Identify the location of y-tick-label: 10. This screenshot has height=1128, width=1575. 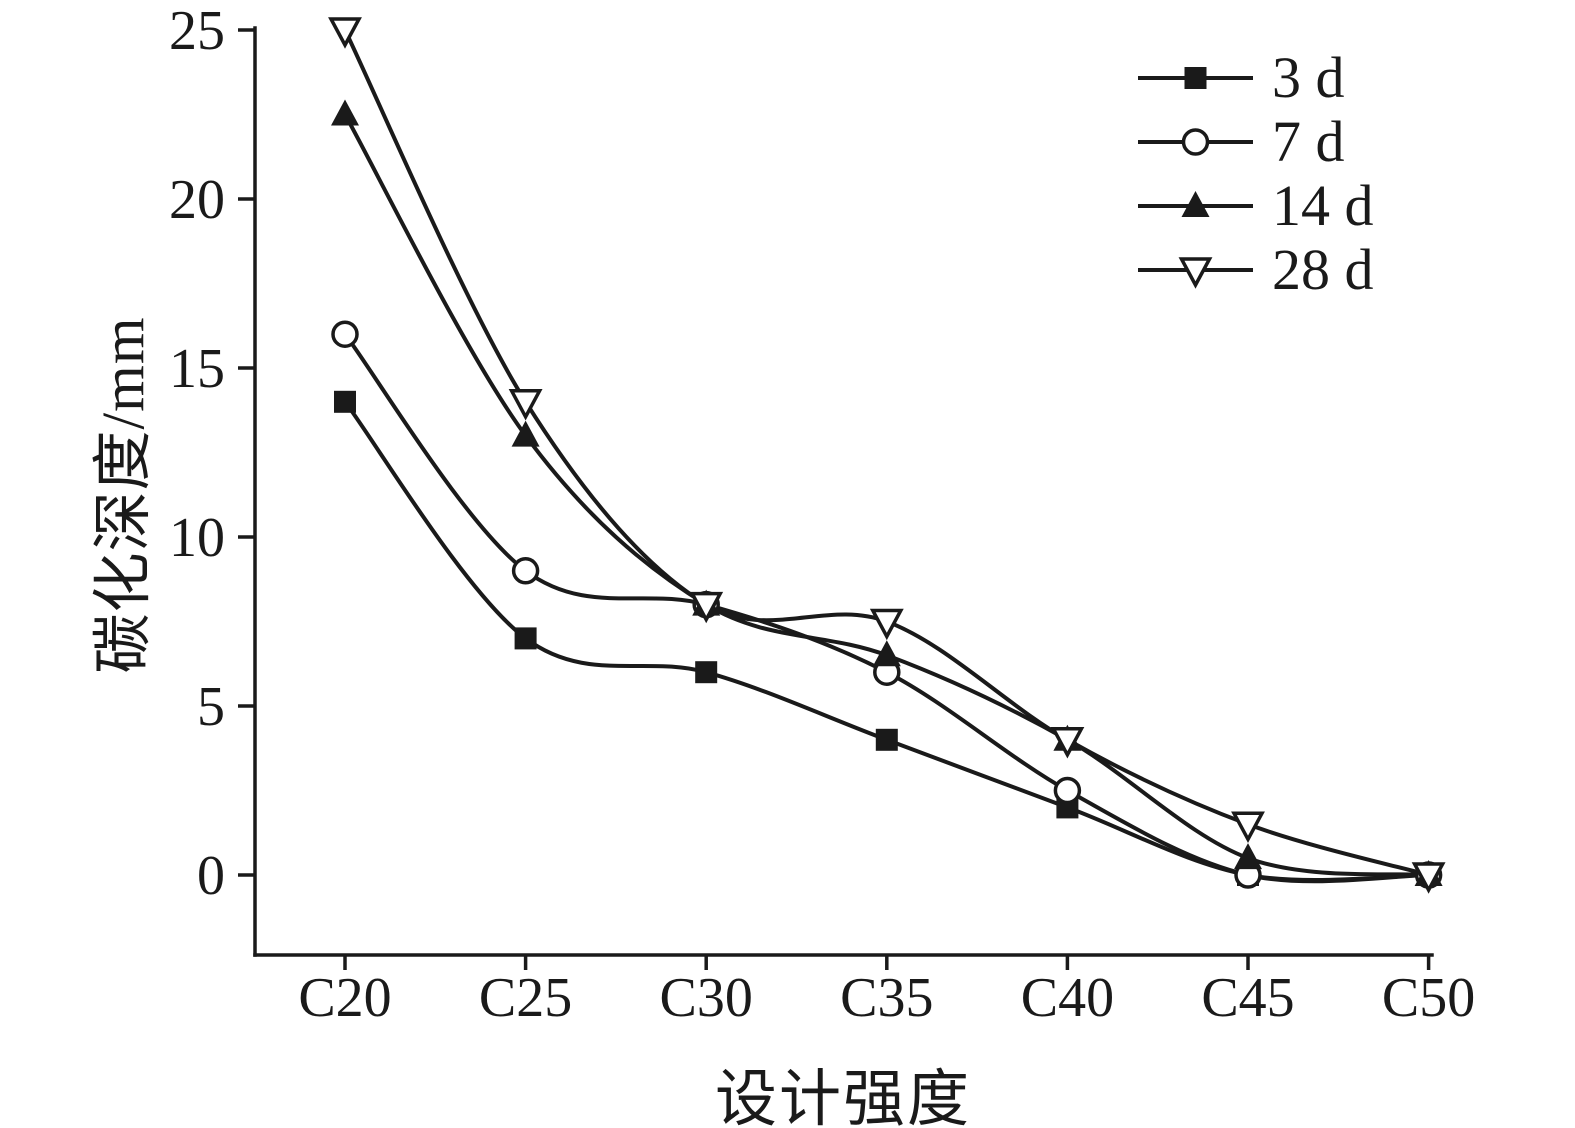
(197, 538).